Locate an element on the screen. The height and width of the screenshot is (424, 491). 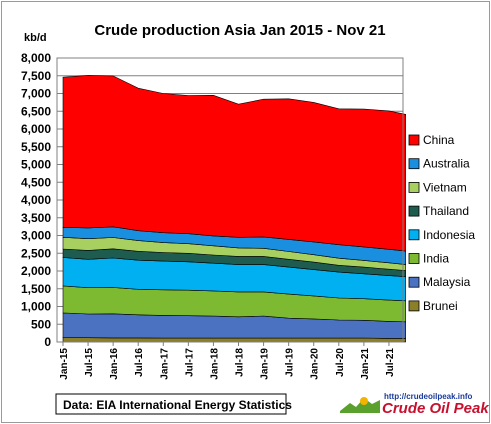
y-tick-label: 4,000 is located at coordinates (36, 200).